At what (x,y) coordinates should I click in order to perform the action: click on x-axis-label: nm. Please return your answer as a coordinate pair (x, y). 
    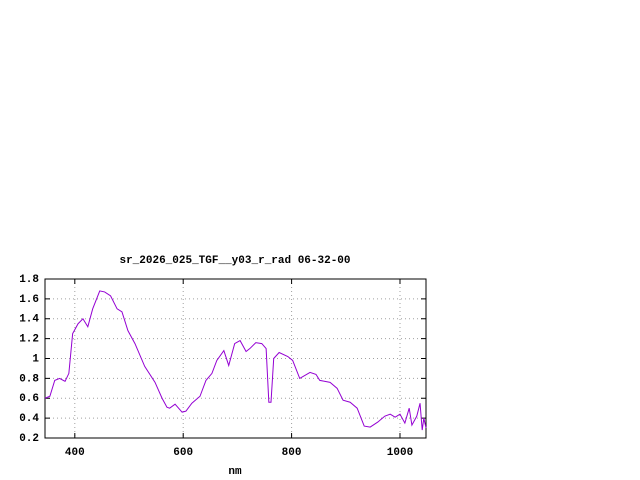
    Looking at the image, I should click on (235, 472).